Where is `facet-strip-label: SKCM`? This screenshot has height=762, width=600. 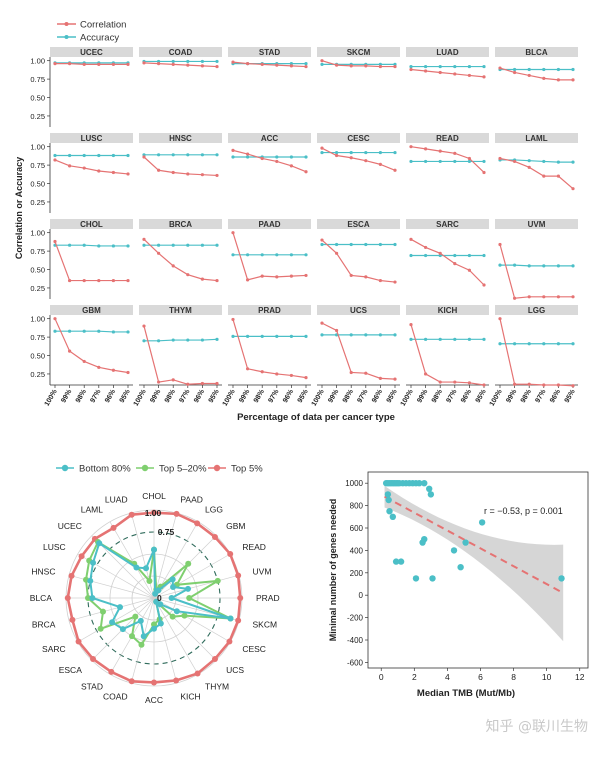
facet-strip-label: SKCM is located at coordinates (359, 52).